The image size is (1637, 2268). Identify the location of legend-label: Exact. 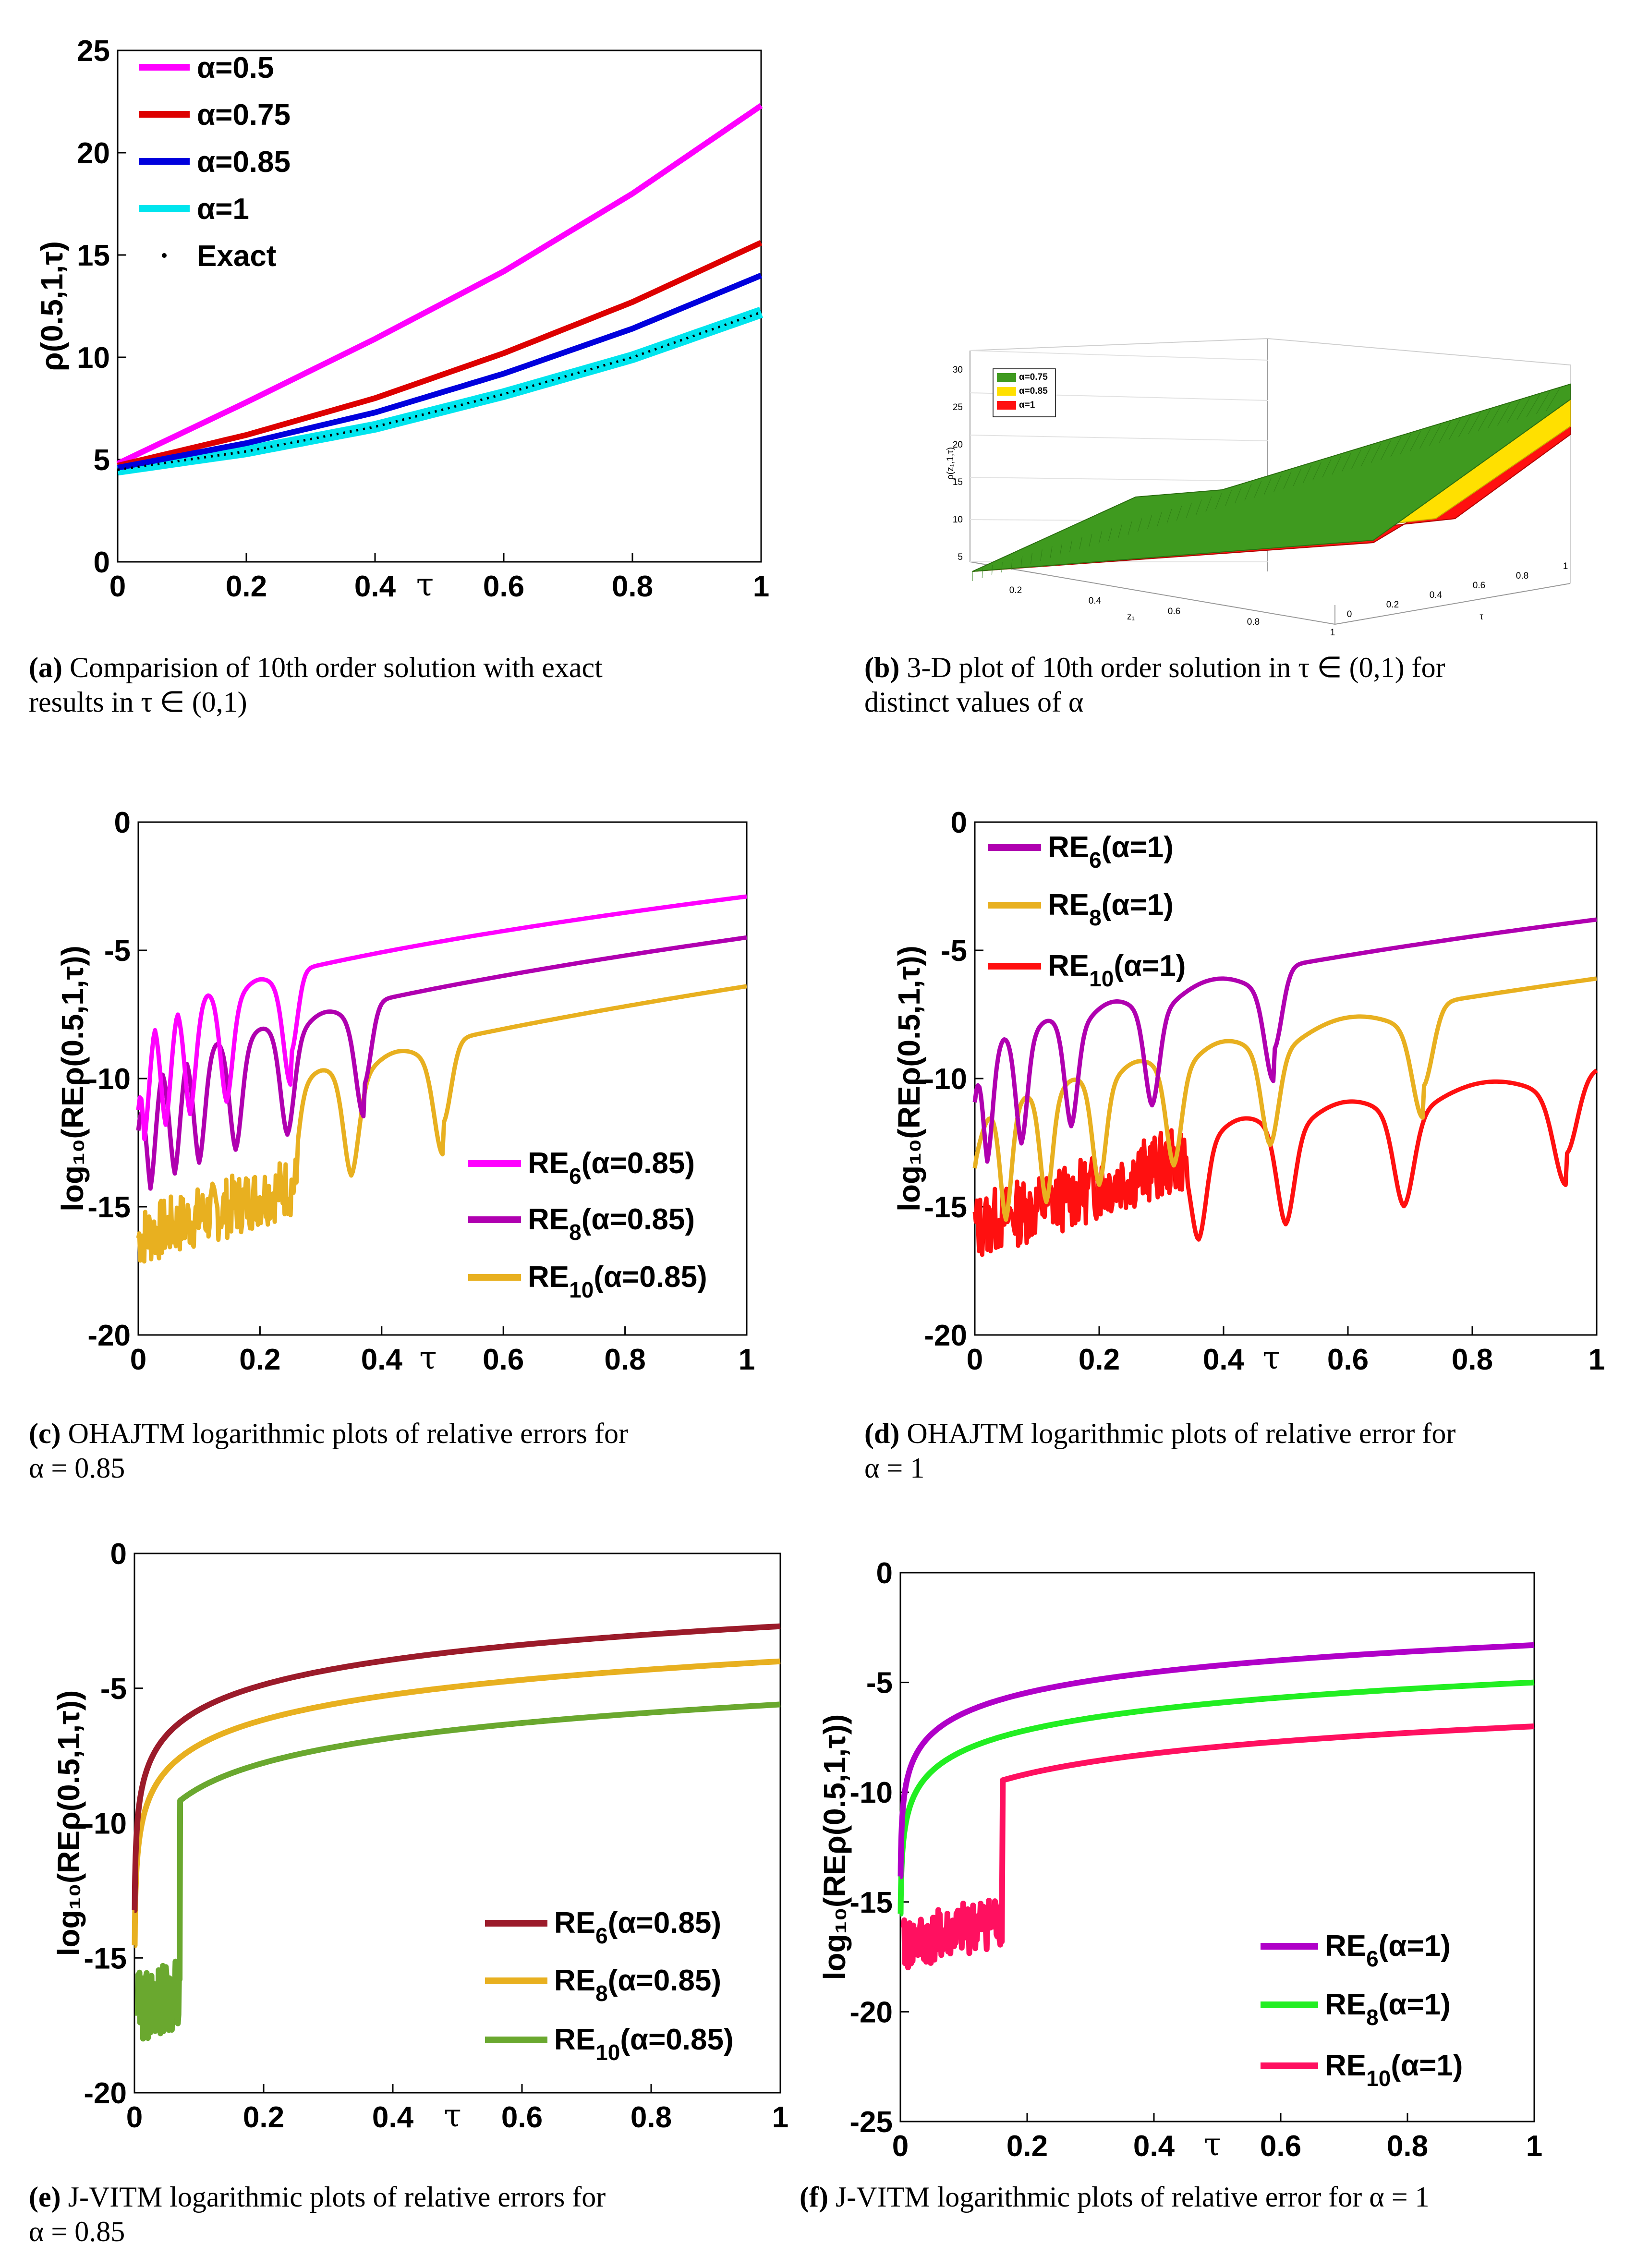
(237, 256).